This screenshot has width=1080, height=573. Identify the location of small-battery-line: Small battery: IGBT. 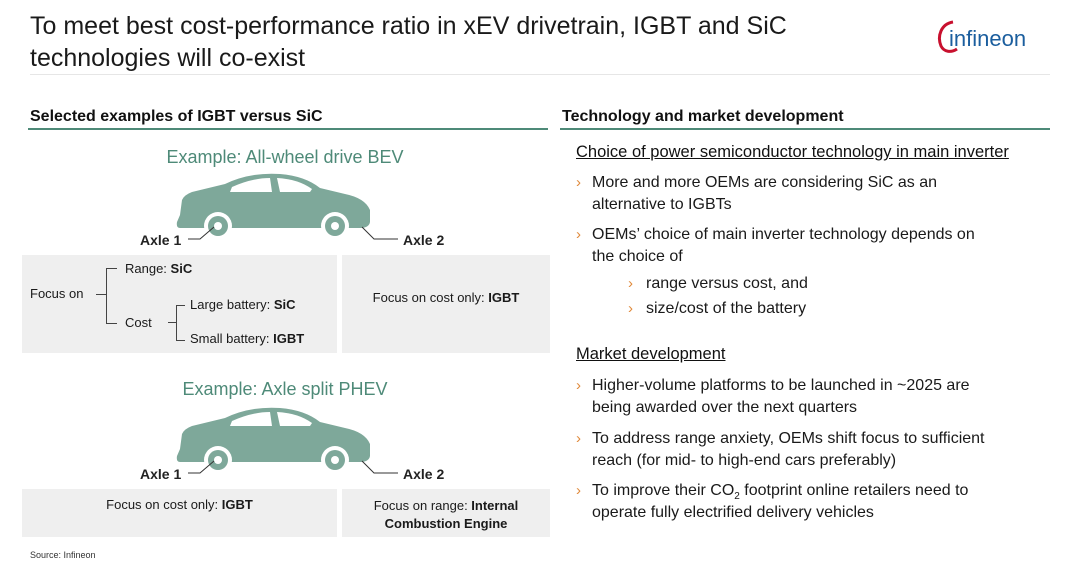
(247, 338).